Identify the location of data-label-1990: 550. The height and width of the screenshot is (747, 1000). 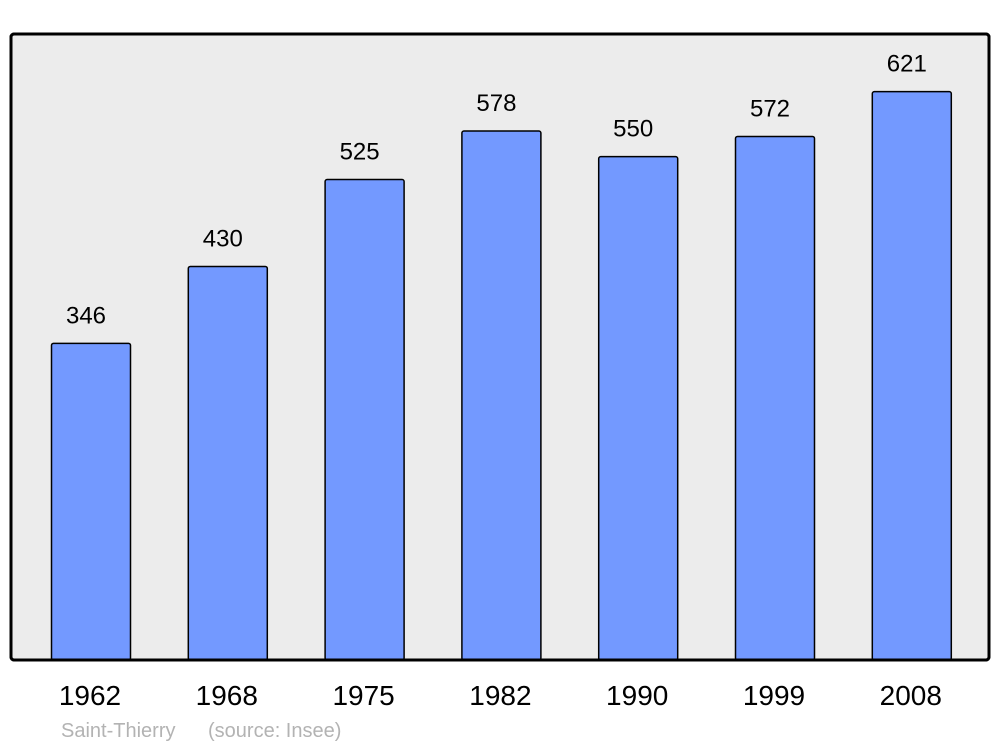
(633, 129).